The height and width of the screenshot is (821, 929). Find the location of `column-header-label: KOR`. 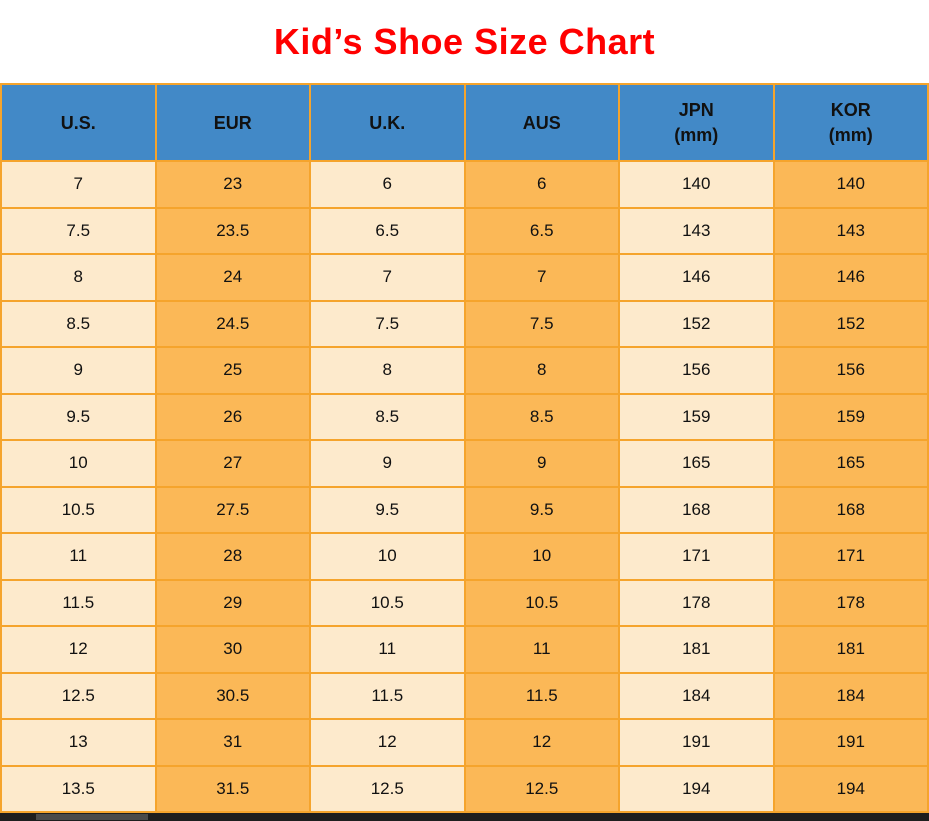

column-header-label: KOR is located at coordinates (850, 110).